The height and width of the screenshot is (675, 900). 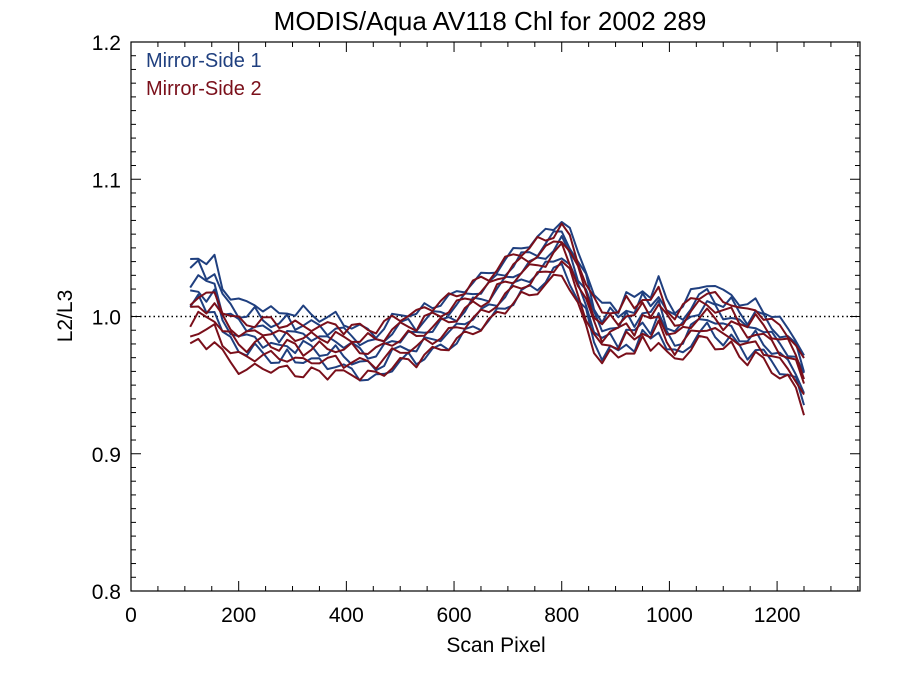 What do you see at coordinates (204, 75) in the screenshot?
I see `legend: Mirror-Side 1 Mirror-Side 2` at bounding box center [204, 75].